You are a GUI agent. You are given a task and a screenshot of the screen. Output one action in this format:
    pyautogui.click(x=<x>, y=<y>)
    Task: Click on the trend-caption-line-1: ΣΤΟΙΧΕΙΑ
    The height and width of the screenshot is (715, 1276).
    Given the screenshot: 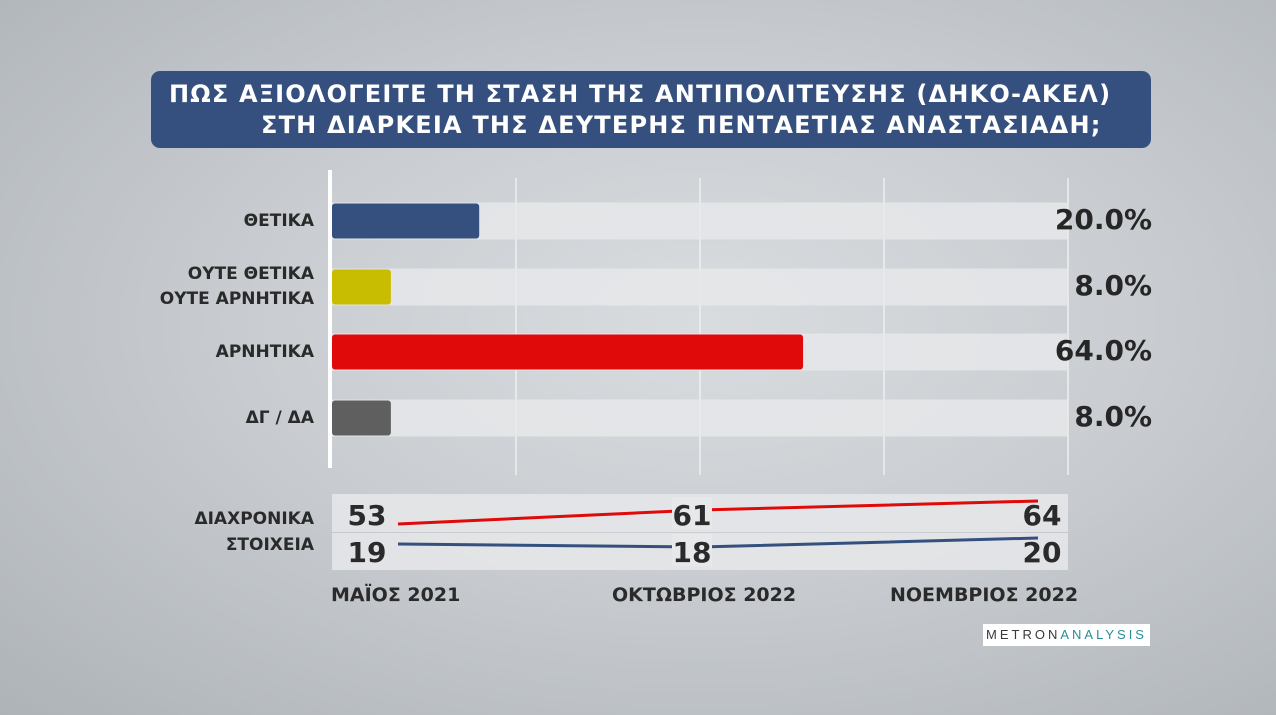 What is the action you would take?
    pyautogui.click(x=269, y=545)
    